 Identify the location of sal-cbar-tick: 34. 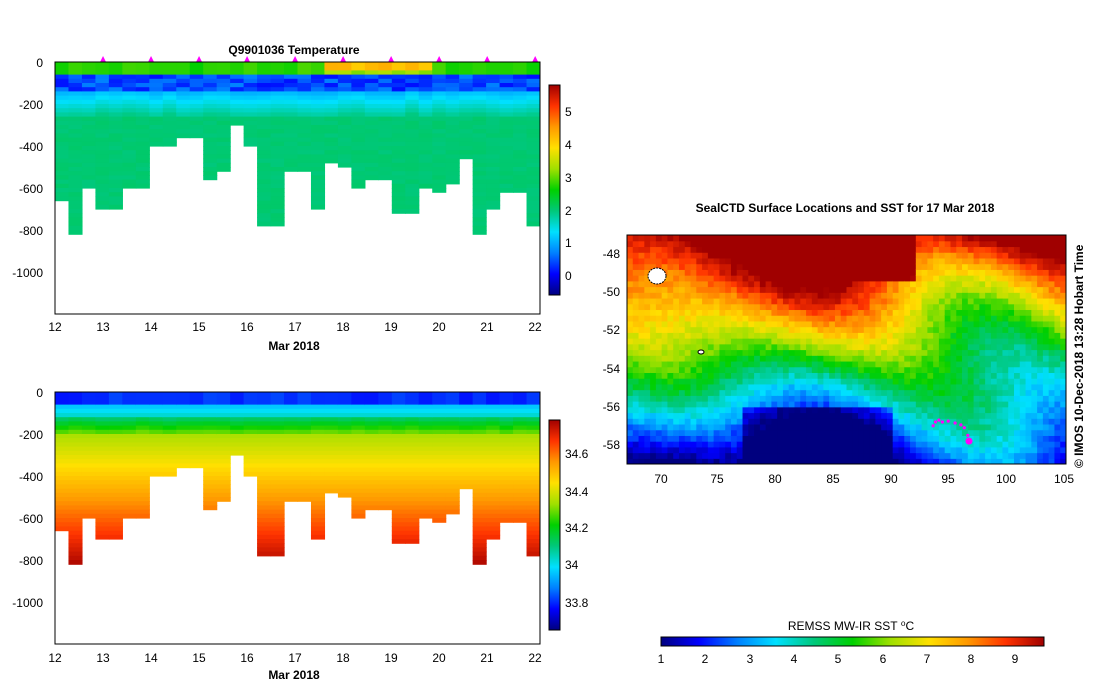
(572, 565).